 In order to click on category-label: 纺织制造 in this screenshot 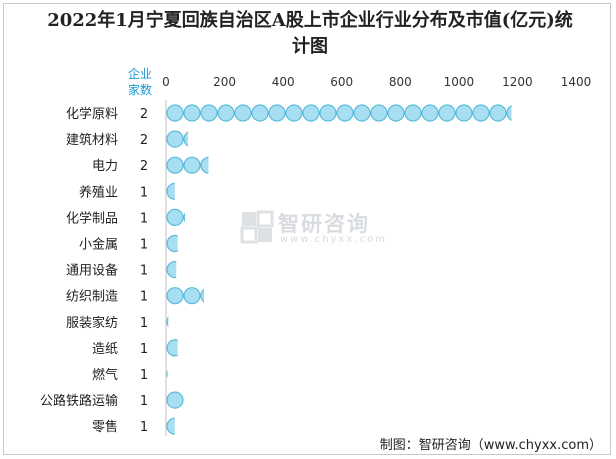, I will do `click(92, 297)`.